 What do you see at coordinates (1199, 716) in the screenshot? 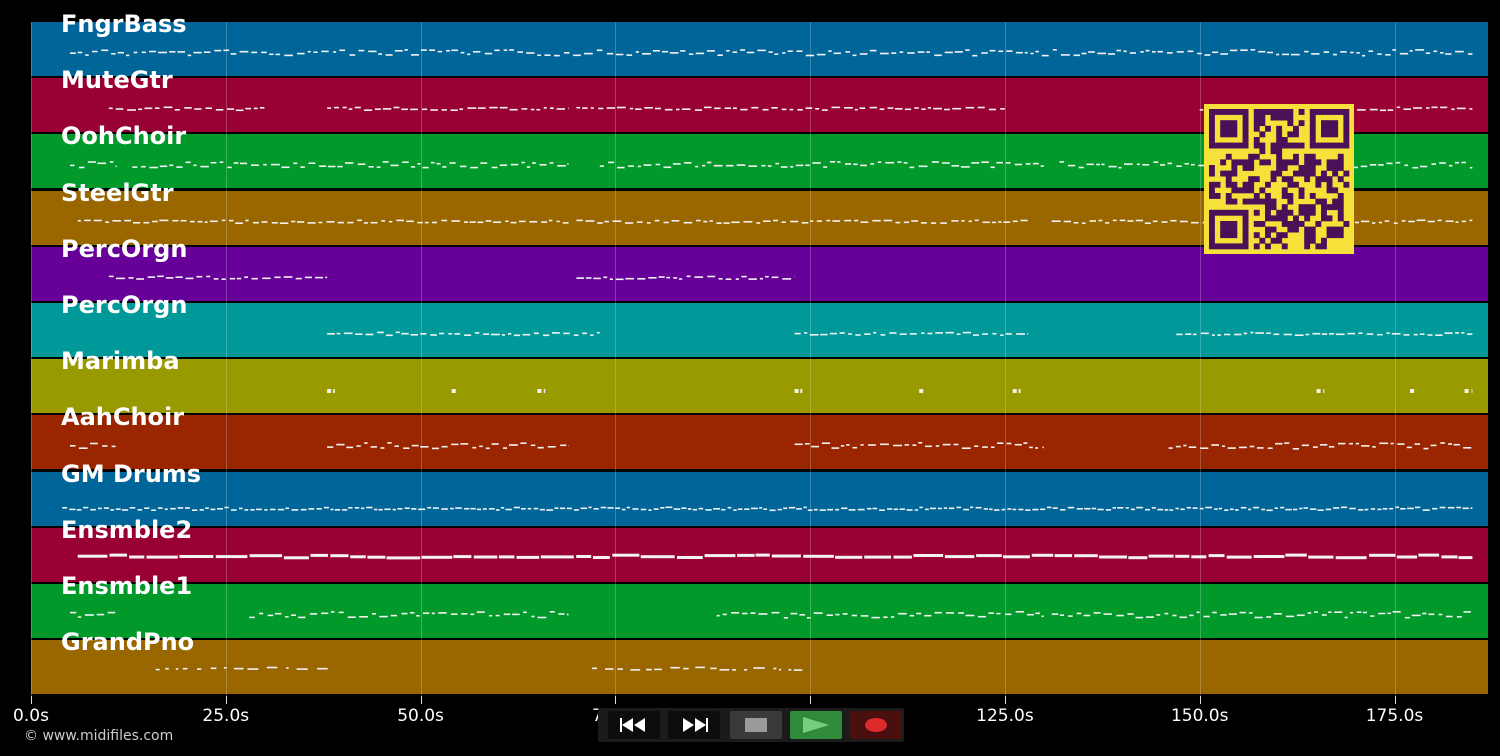
I see `axis-tick-label: 150.0s` at bounding box center [1199, 716].